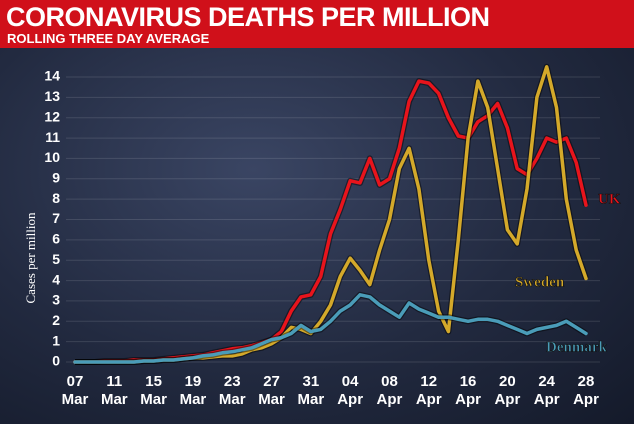 This screenshot has width=634, height=424. Describe the element at coordinates (56, 177) in the screenshot. I see `y-tick-label: 9` at that location.